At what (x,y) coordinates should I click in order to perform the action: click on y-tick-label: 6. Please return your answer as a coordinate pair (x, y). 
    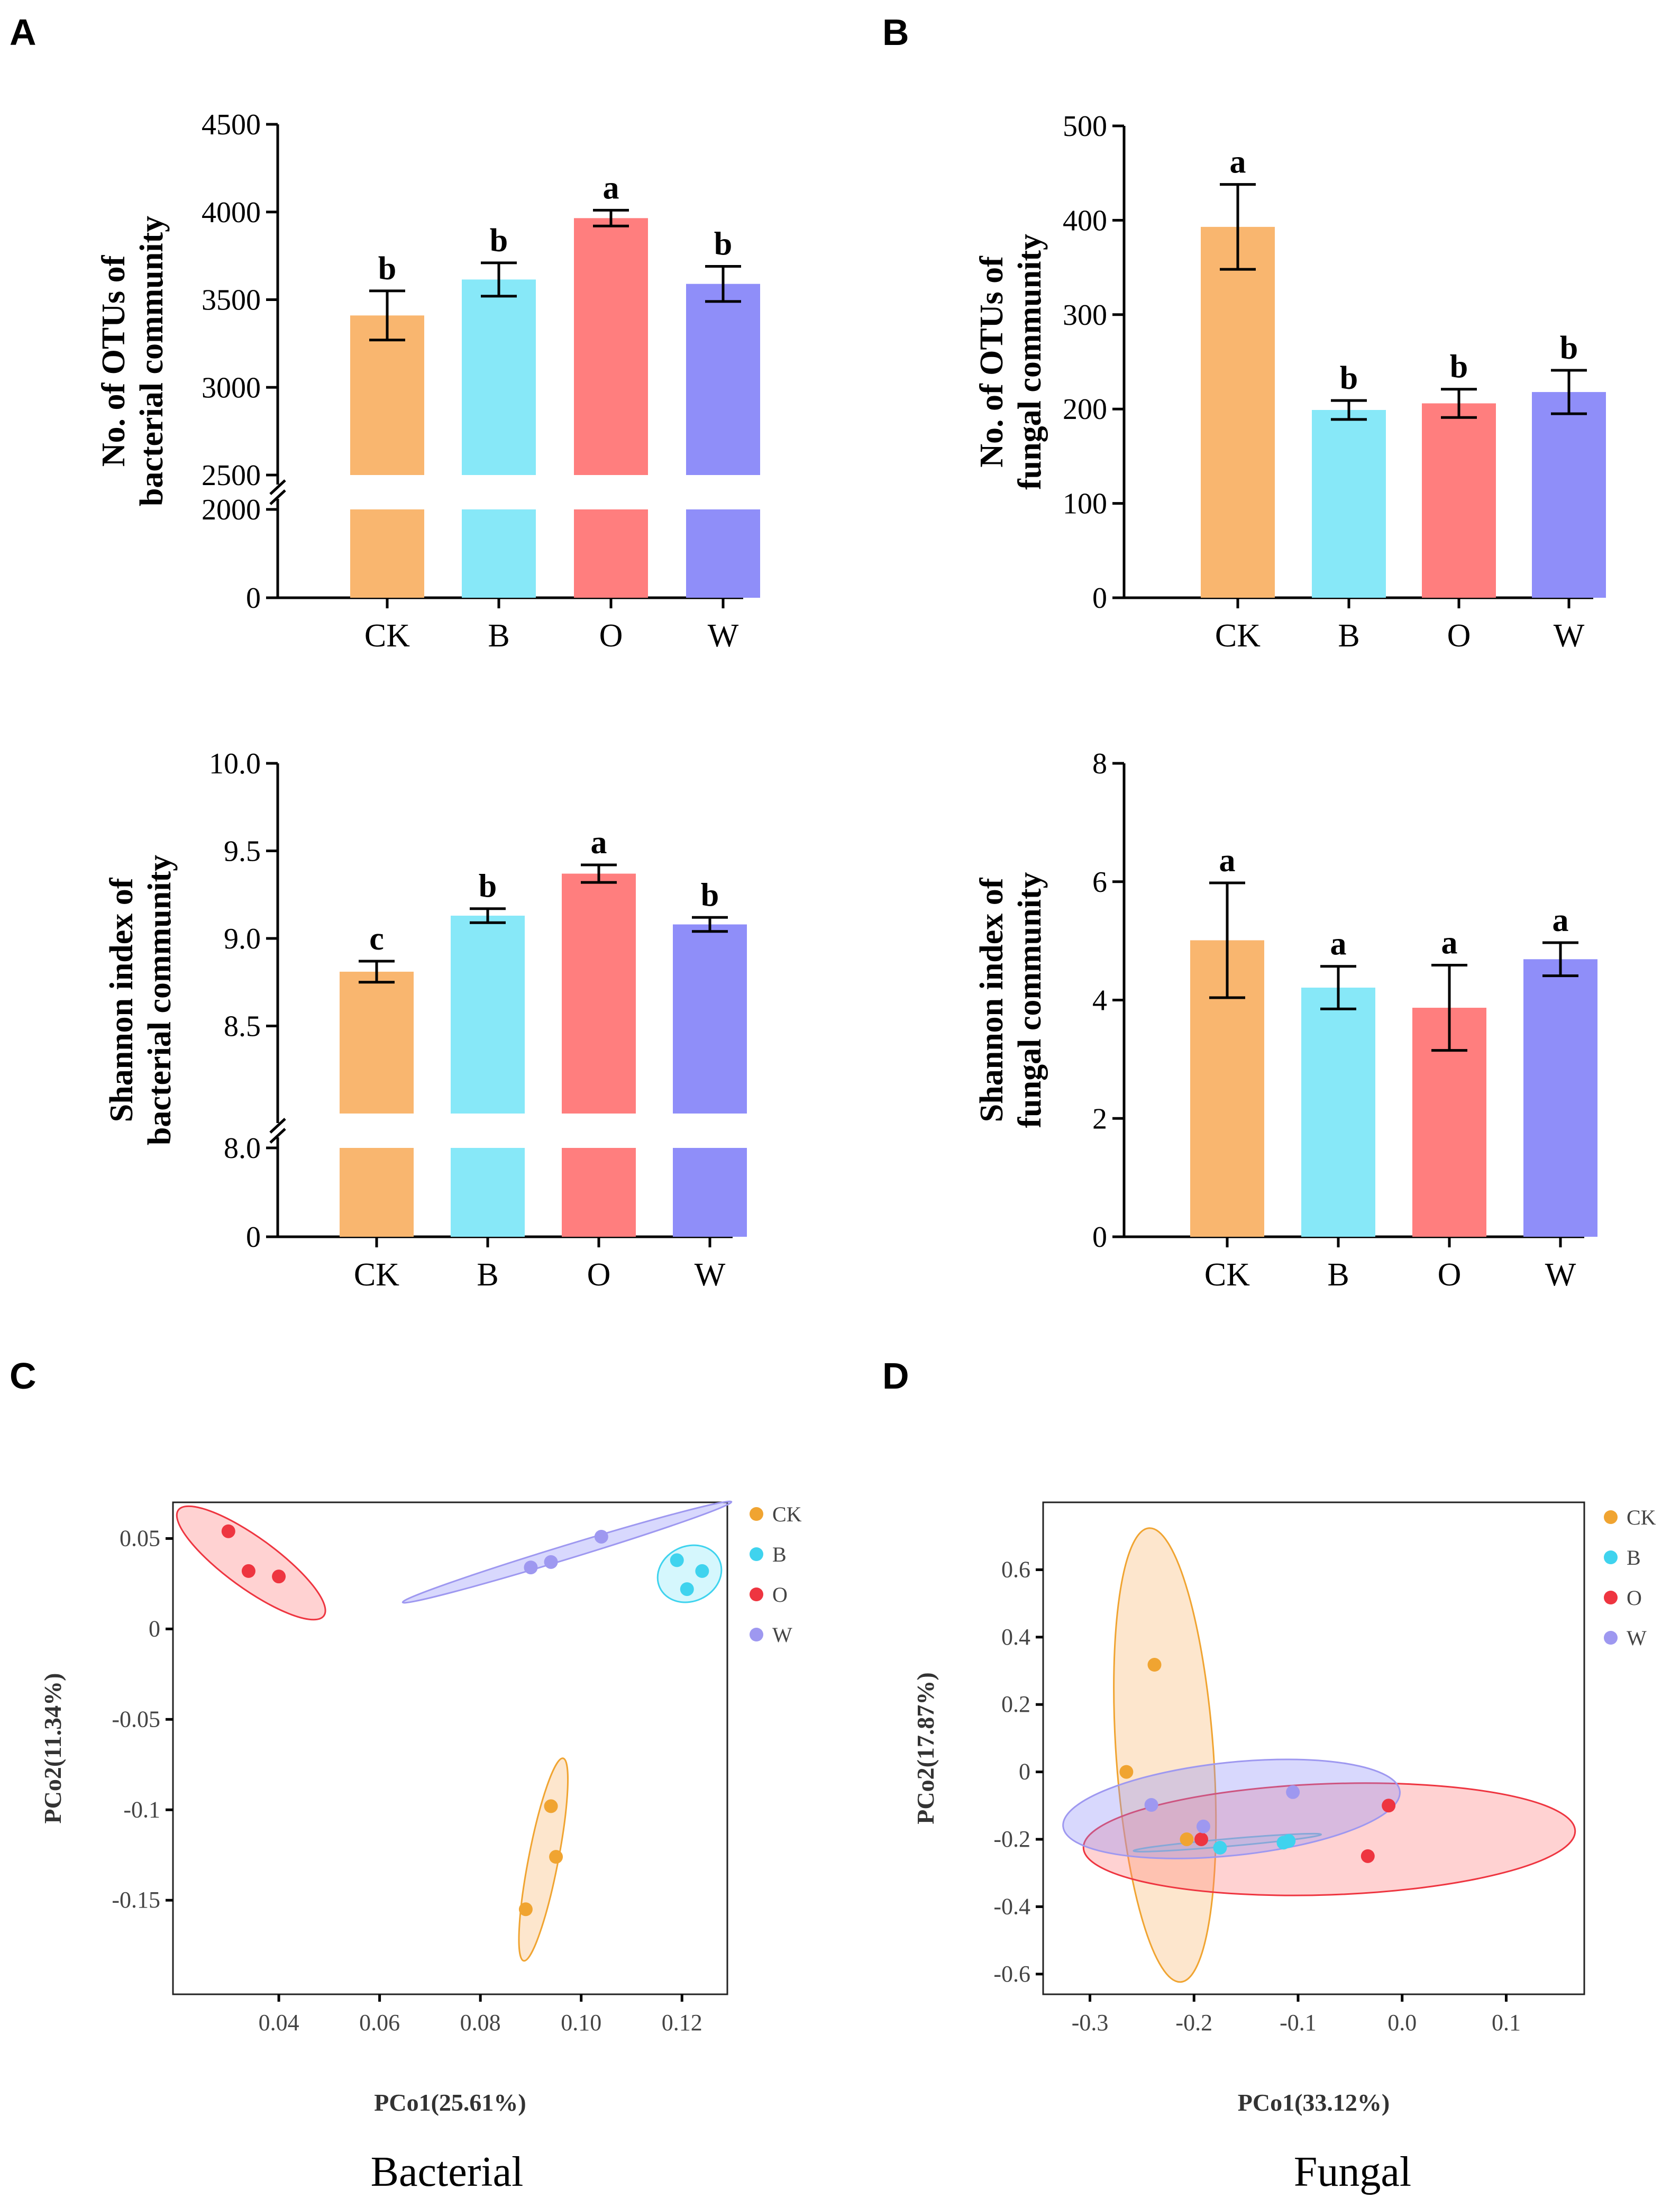
    Looking at the image, I should click on (1099, 882).